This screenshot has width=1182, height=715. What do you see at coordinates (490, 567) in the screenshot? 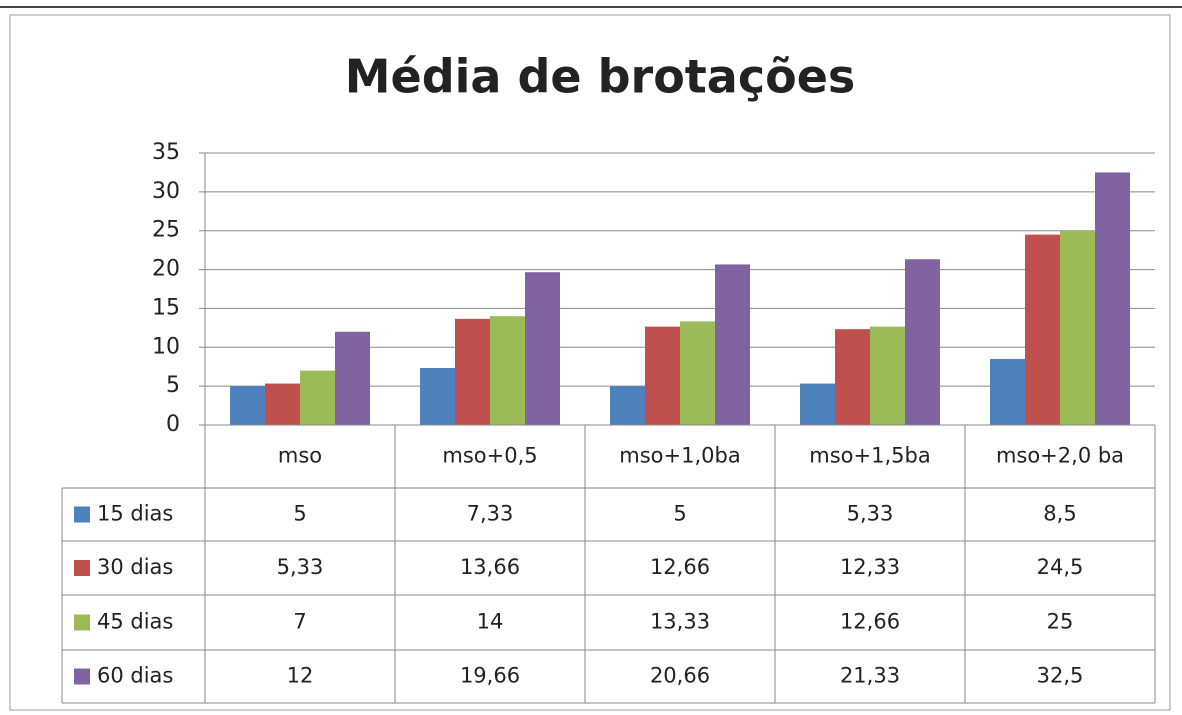
I see `table-value: 13,66` at bounding box center [490, 567].